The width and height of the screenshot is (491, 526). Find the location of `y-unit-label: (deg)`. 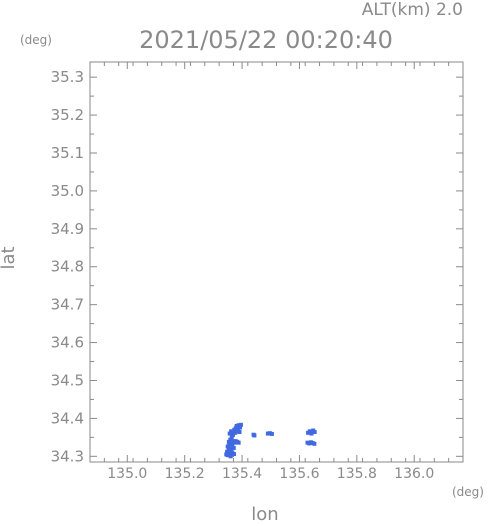

y-unit-label: (deg) is located at coordinates (36, 40).